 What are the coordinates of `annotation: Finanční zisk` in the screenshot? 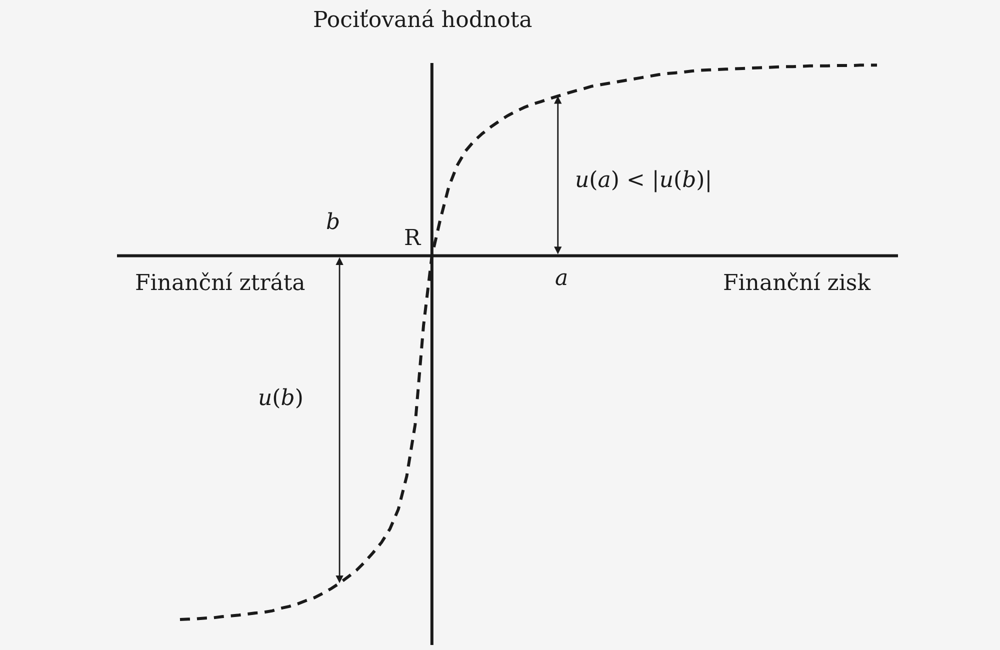 It's located at (797, 283).